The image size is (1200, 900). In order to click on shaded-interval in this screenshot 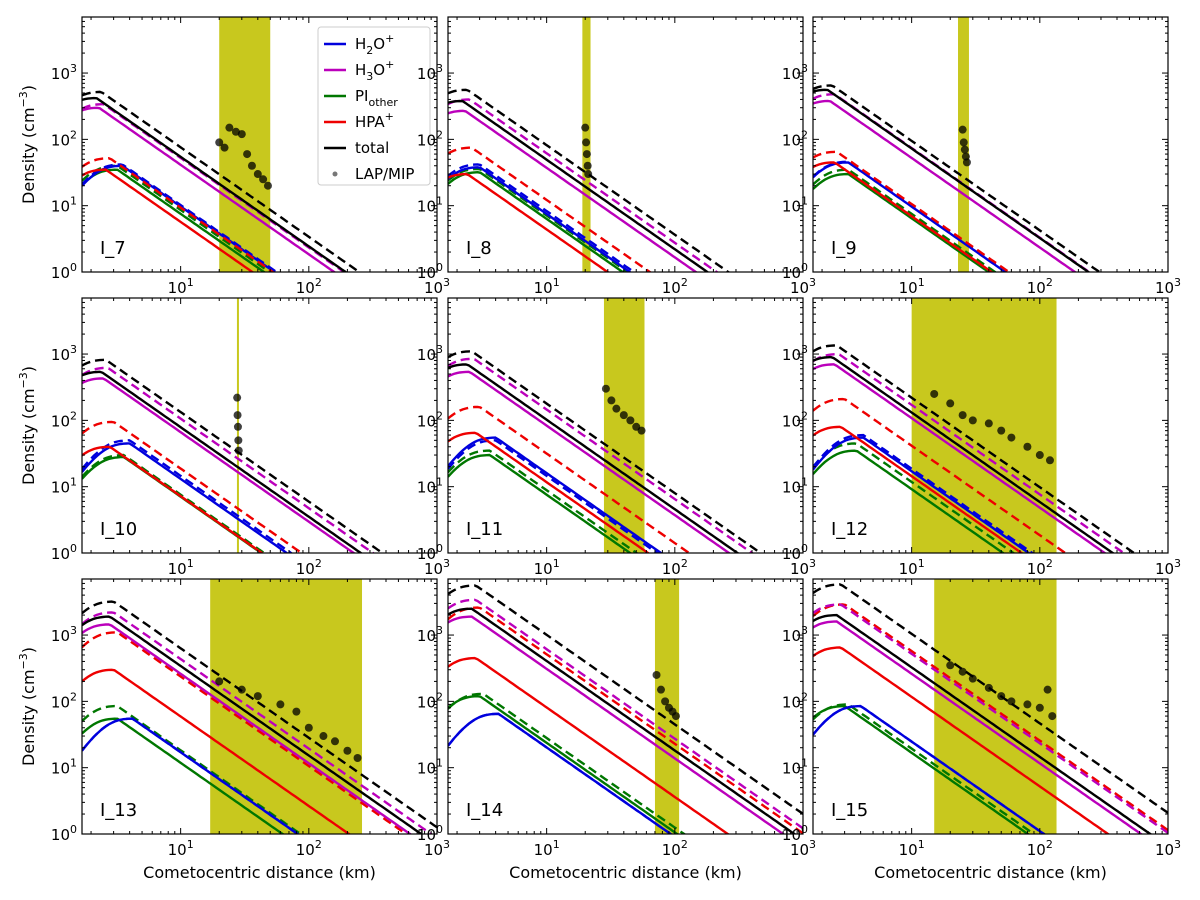, I will do `click(286, 706)`.